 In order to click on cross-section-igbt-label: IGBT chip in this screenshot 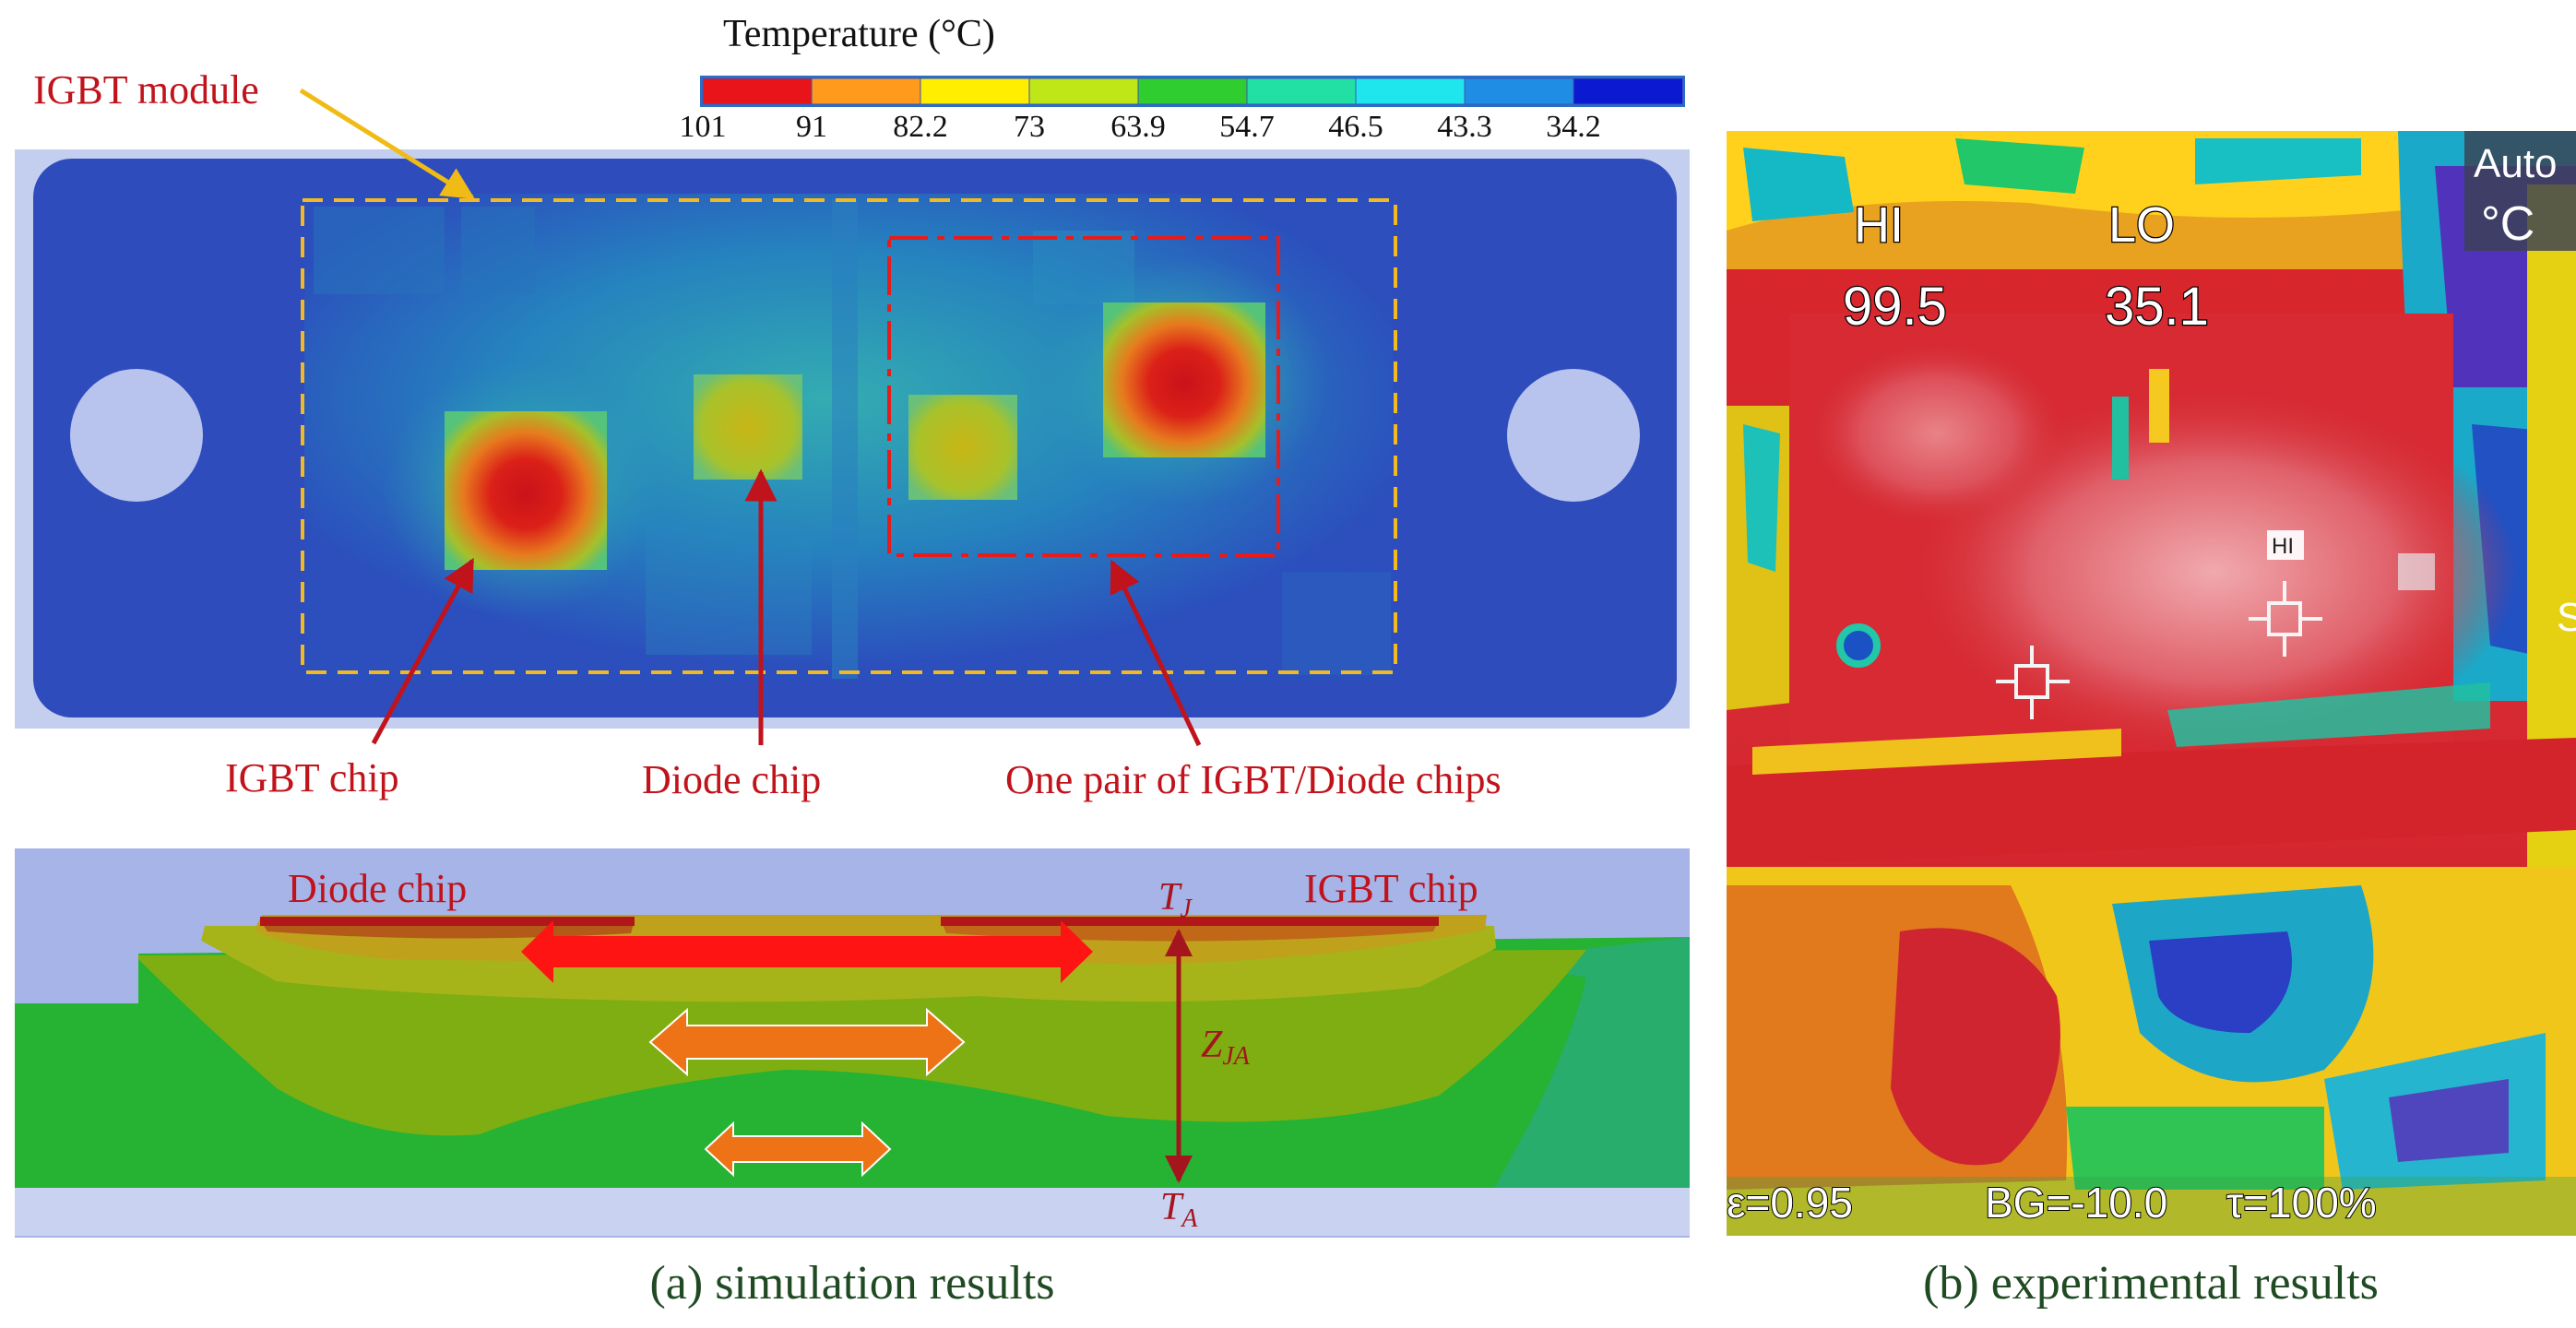, I will do `click(1391, 888)`.